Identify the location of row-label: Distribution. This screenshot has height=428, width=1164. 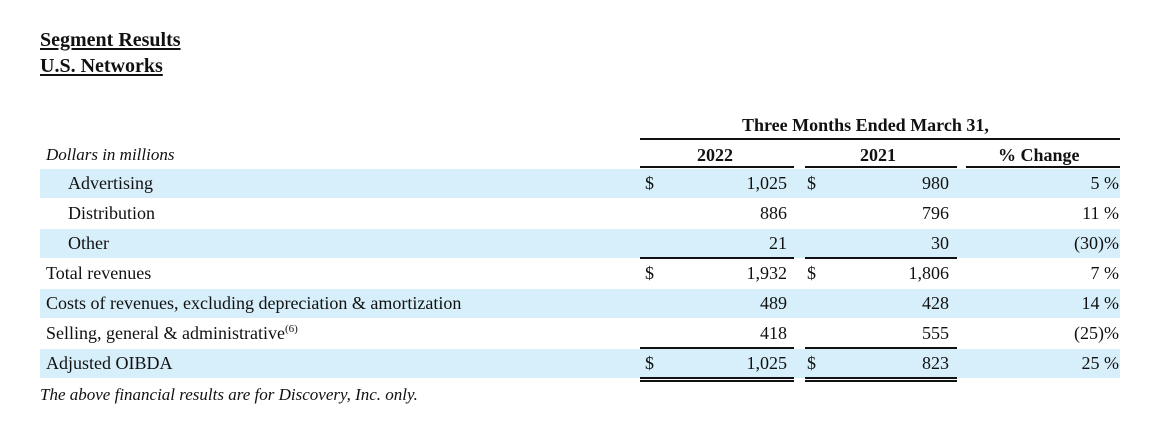
(112, 213).